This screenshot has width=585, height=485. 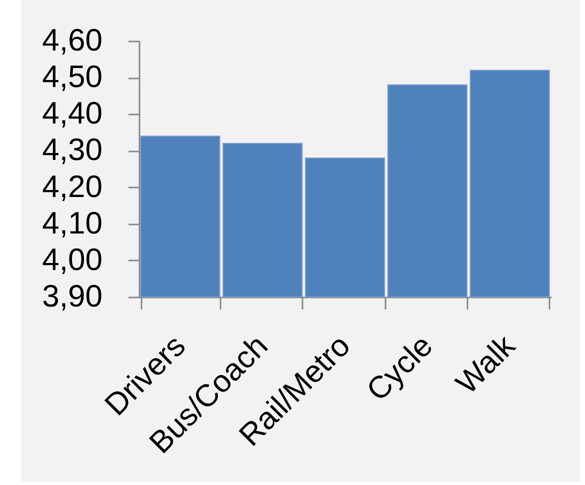 What do you see at coordinates (72, 259) in the screenshot?
I see `y-tick-label: 4,00` at bounding box center [72, 259].